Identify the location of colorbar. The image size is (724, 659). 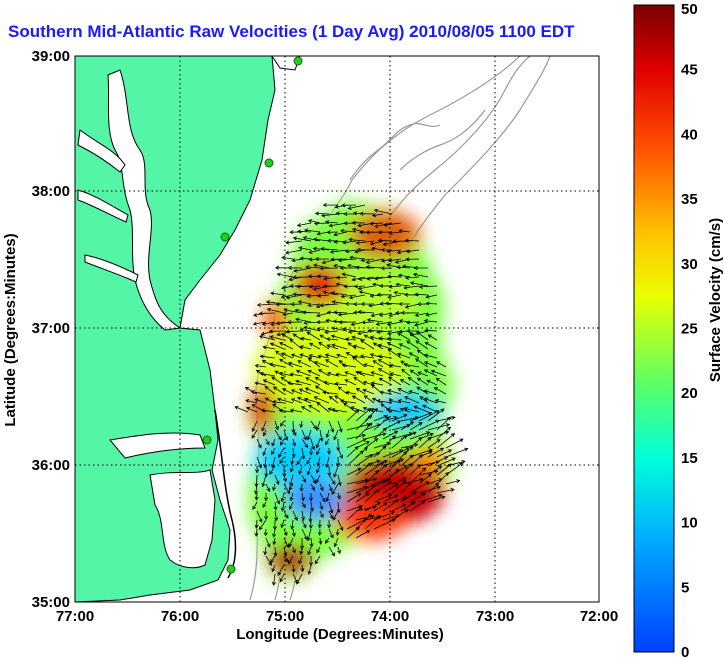
(654, 328).